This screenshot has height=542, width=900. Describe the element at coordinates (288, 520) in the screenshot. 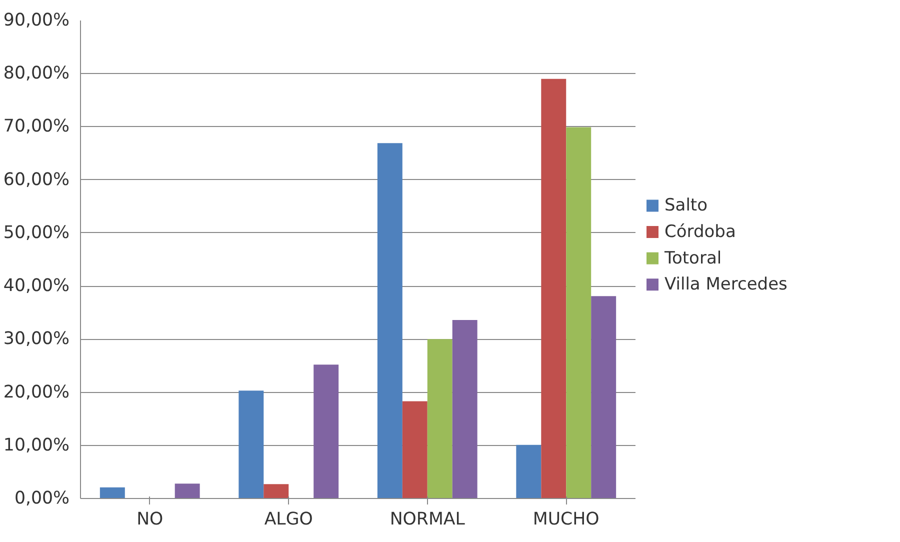

I see `x-tick-label: ALGO` at that location.